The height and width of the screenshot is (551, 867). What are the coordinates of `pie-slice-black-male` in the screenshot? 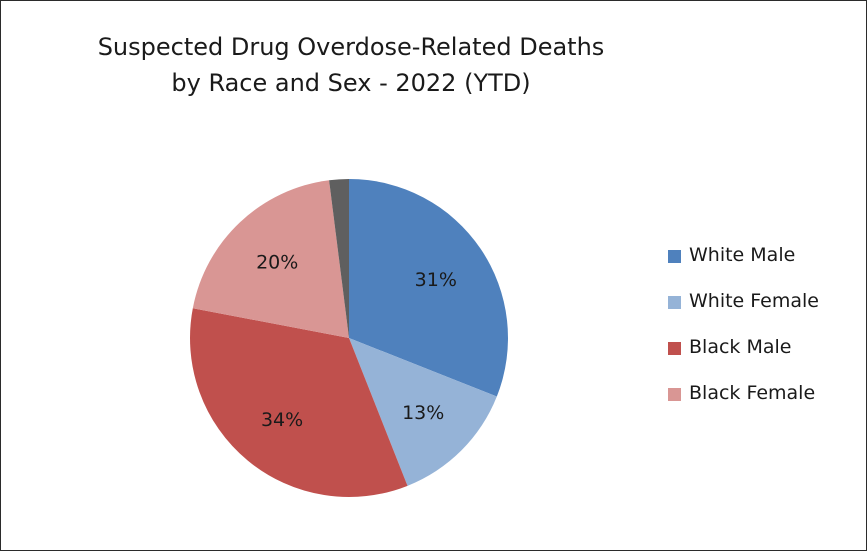 It's located at (299, 402).